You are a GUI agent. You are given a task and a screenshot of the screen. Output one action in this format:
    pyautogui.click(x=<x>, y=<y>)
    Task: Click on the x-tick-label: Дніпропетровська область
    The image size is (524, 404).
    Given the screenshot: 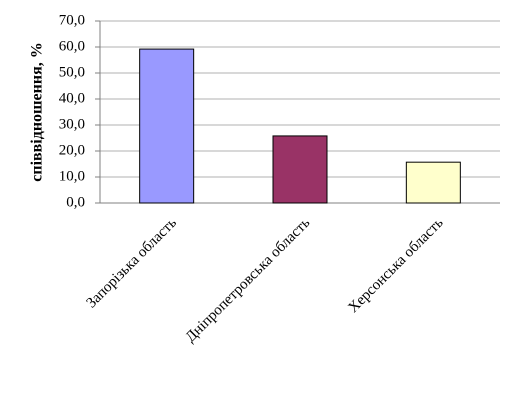 What is the action you would take?
    pyautogui.click(x=248, y=280)
    